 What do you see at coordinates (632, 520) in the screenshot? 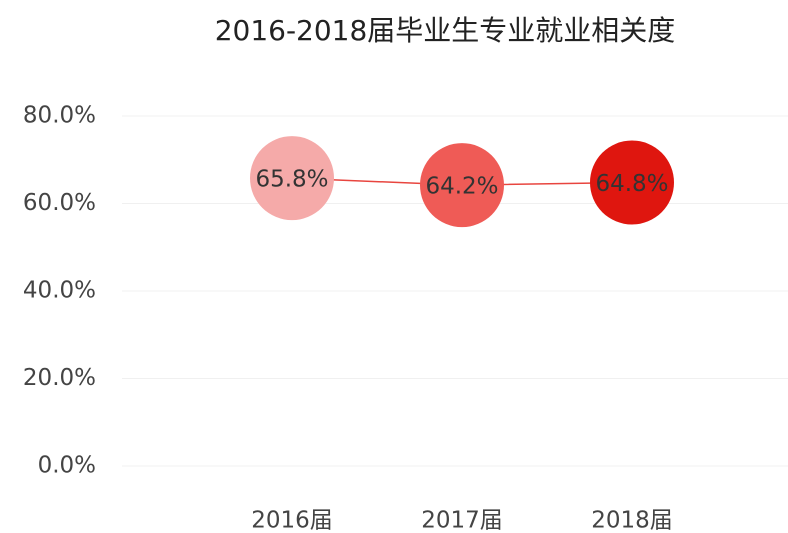
I see `x-tick-label: 2018届` at bounding box center [632, 520].